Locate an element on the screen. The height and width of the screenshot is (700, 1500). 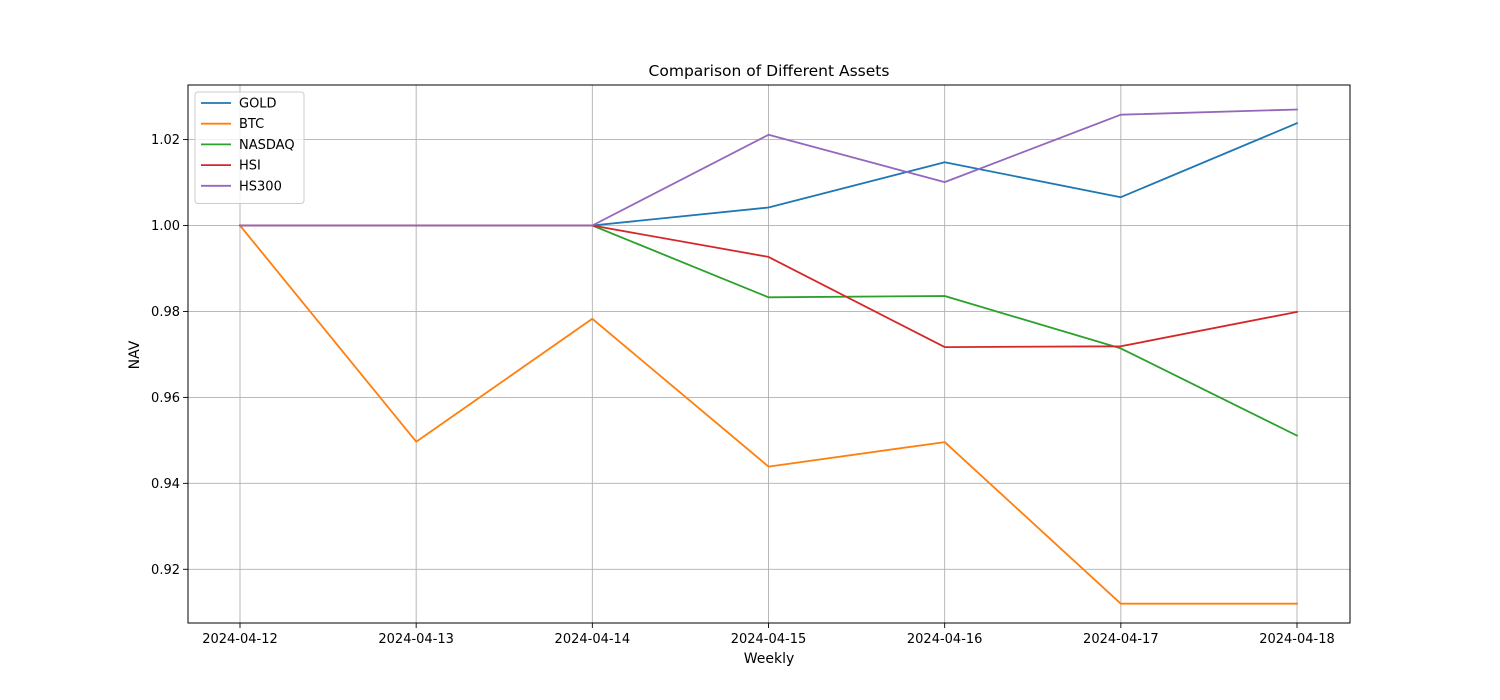
legend: GOLD BTC NASDAQ HSI HS300 is located at coordinates (249, 147).